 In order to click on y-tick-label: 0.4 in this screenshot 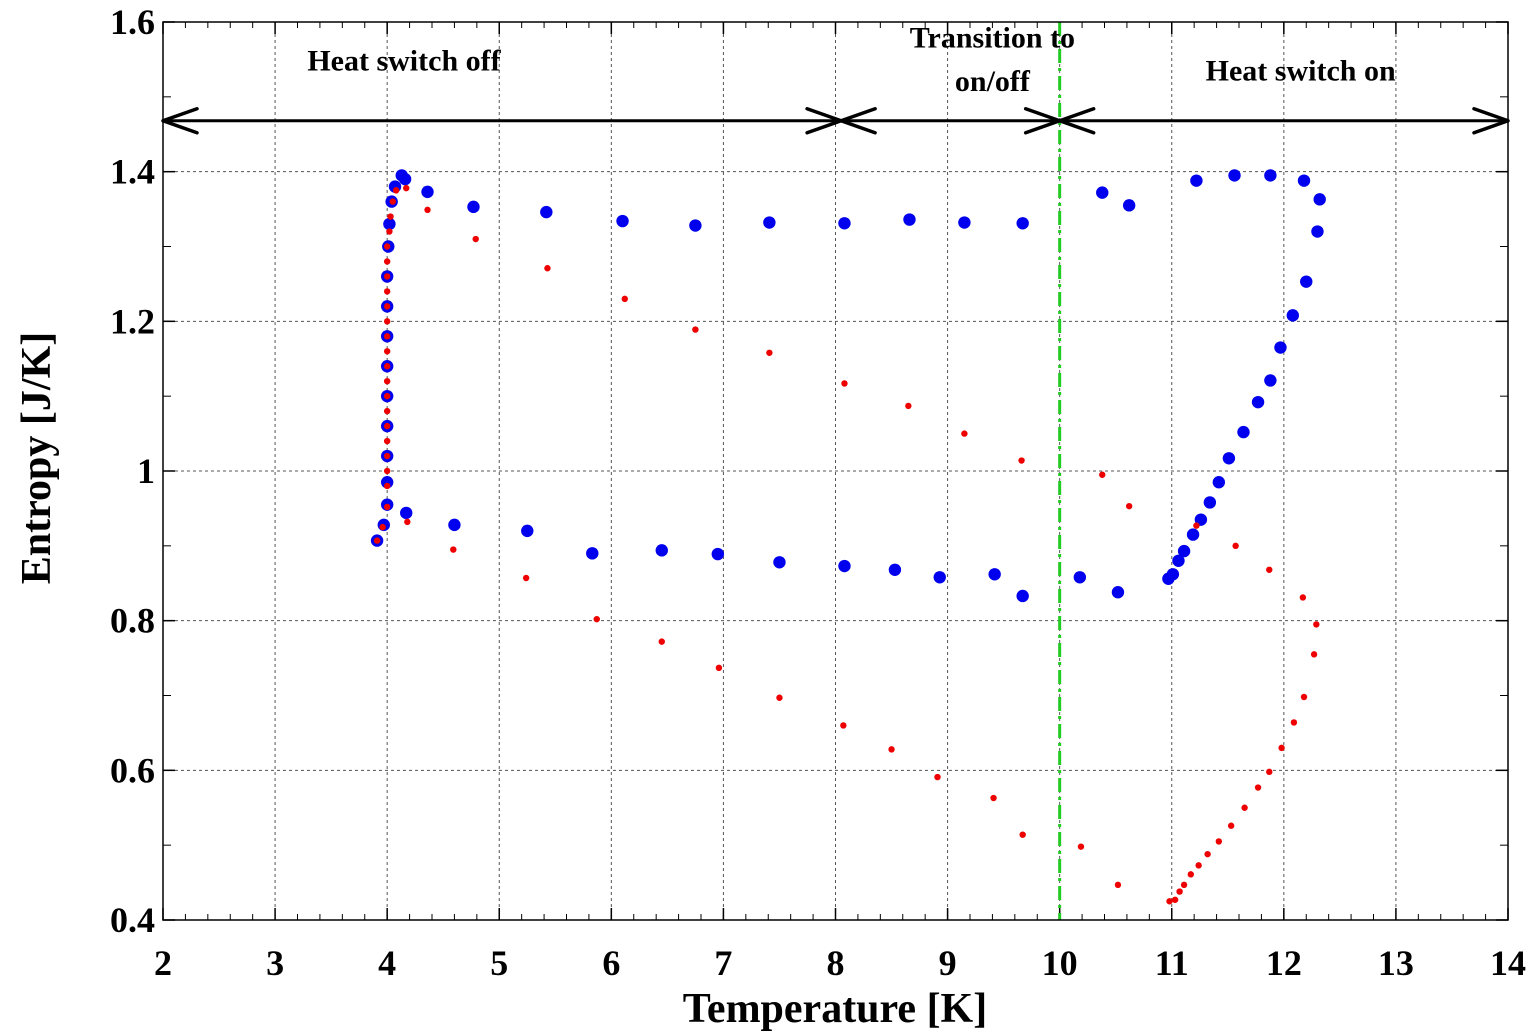, I will do `click(132, 920)`.